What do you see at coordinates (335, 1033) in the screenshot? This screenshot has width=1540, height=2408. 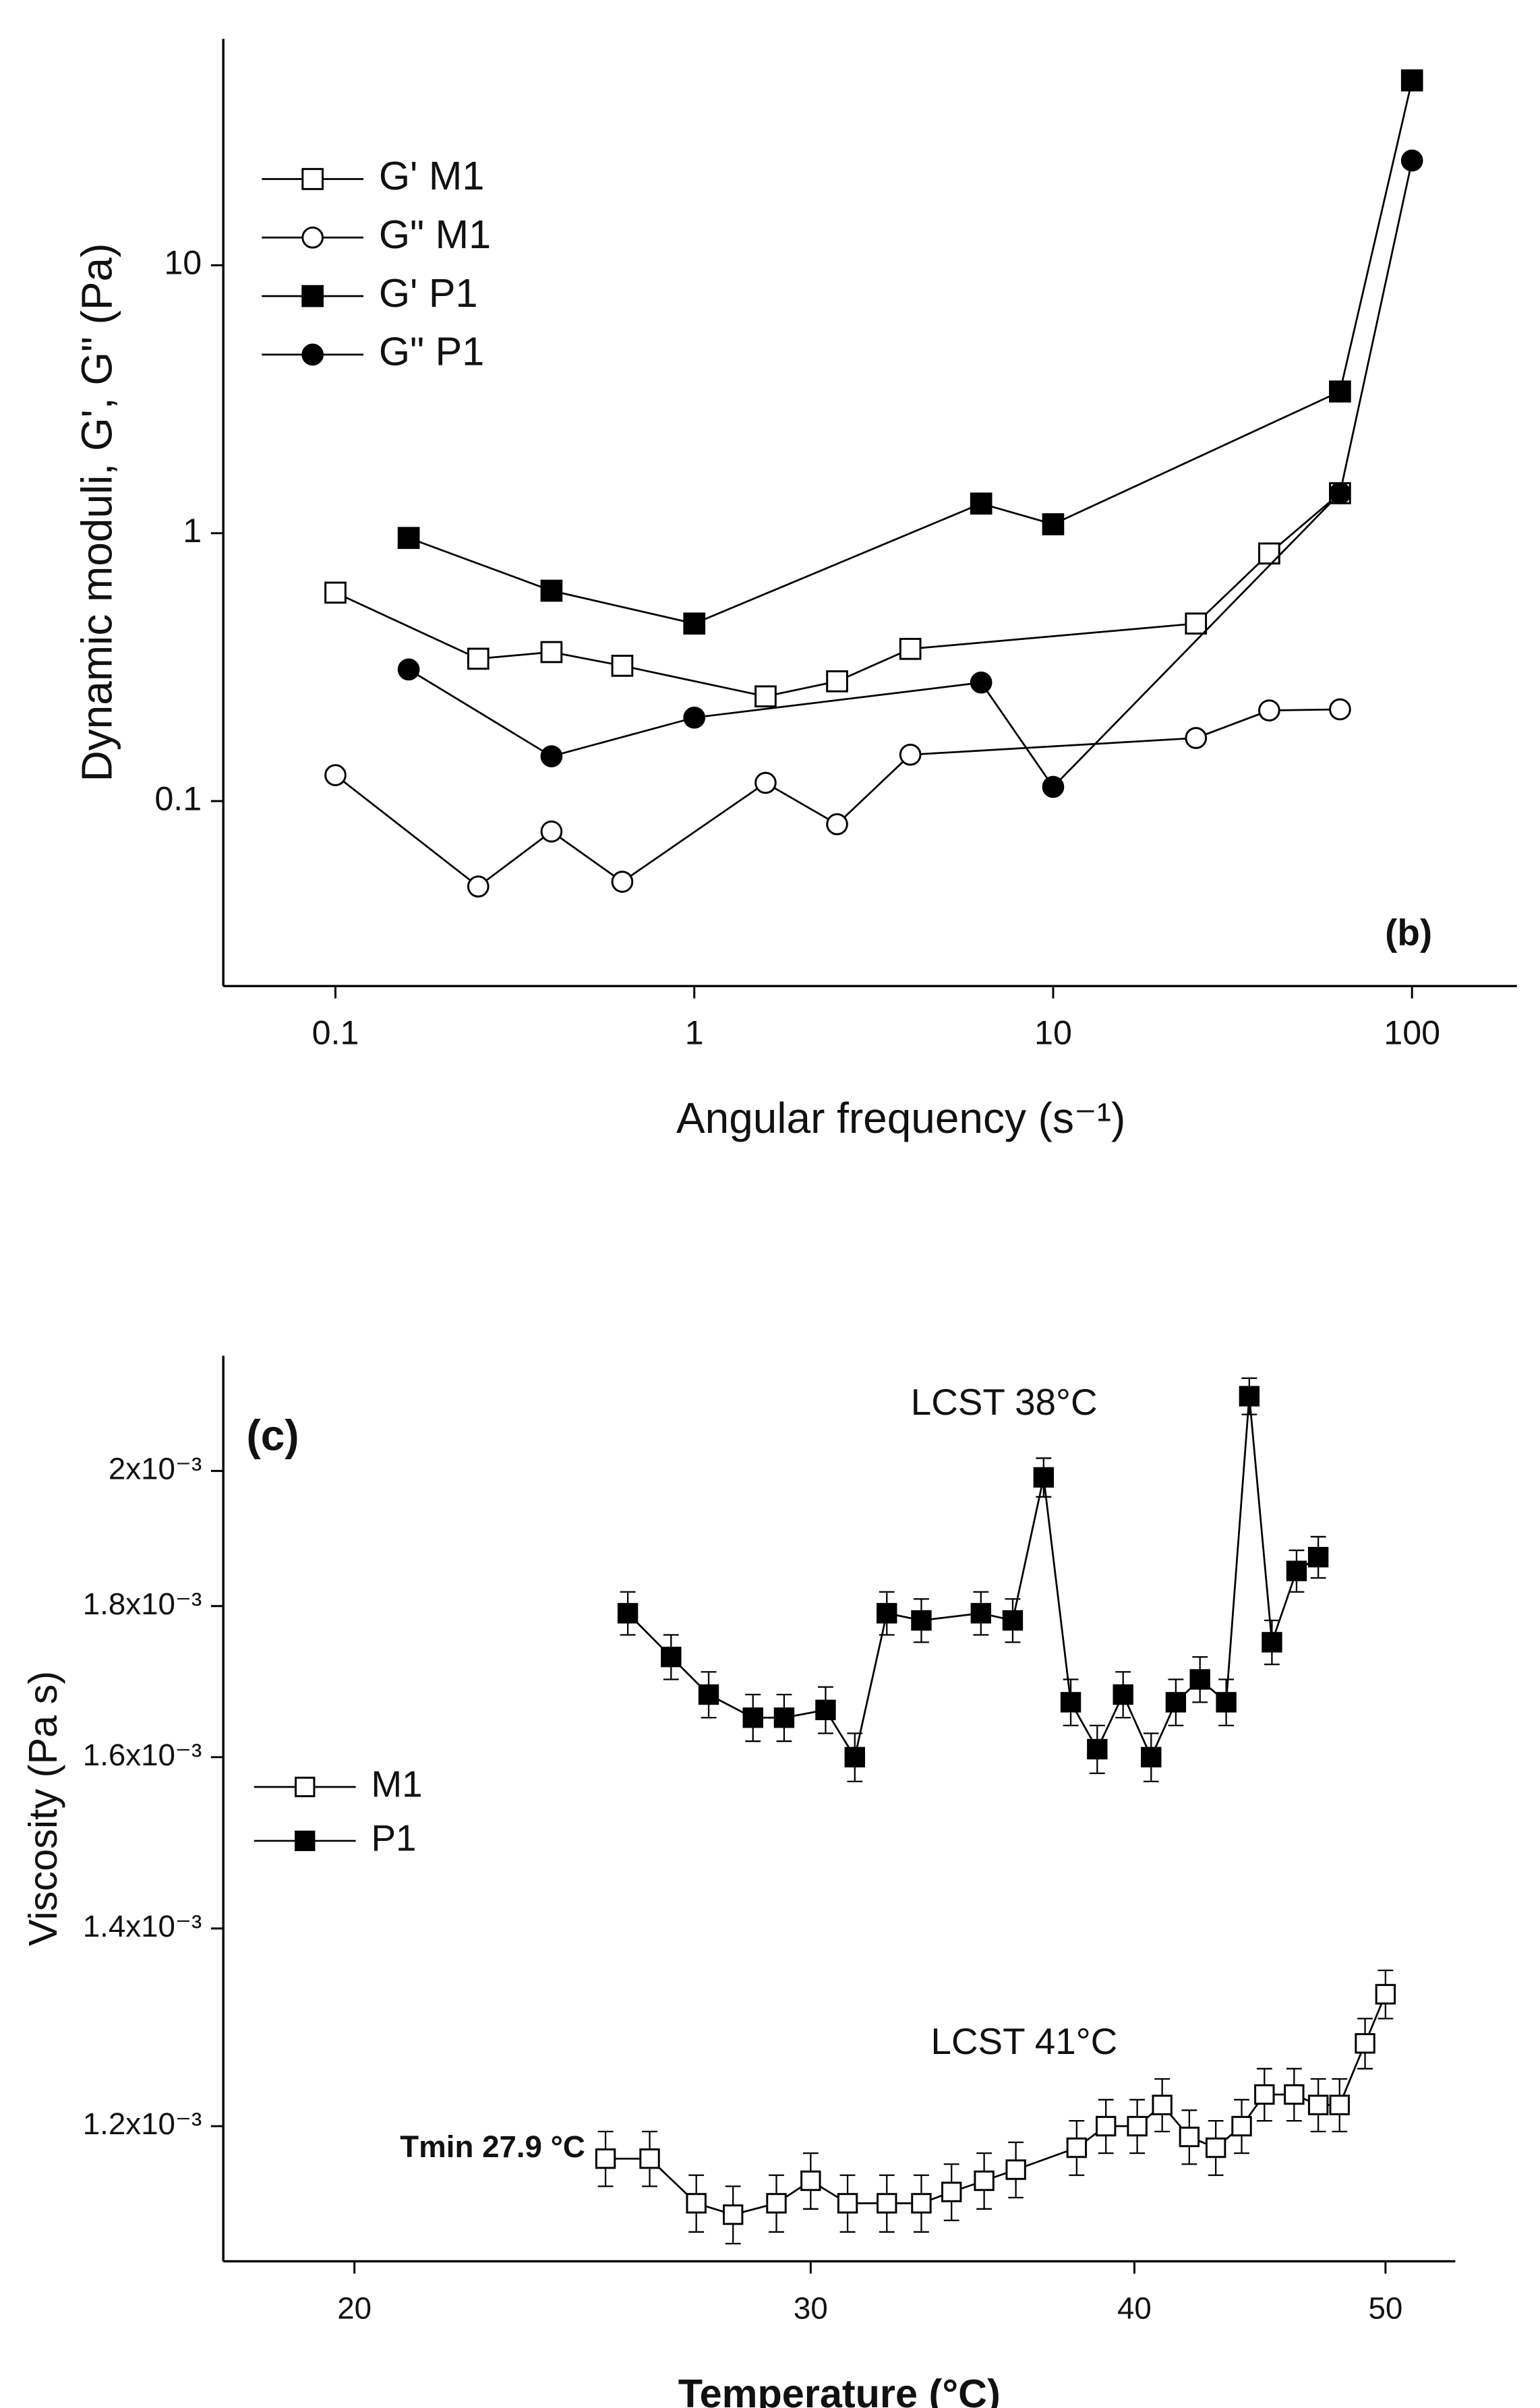 I see `x-tick-label: 0.1` at bounding box center [335, 1033].